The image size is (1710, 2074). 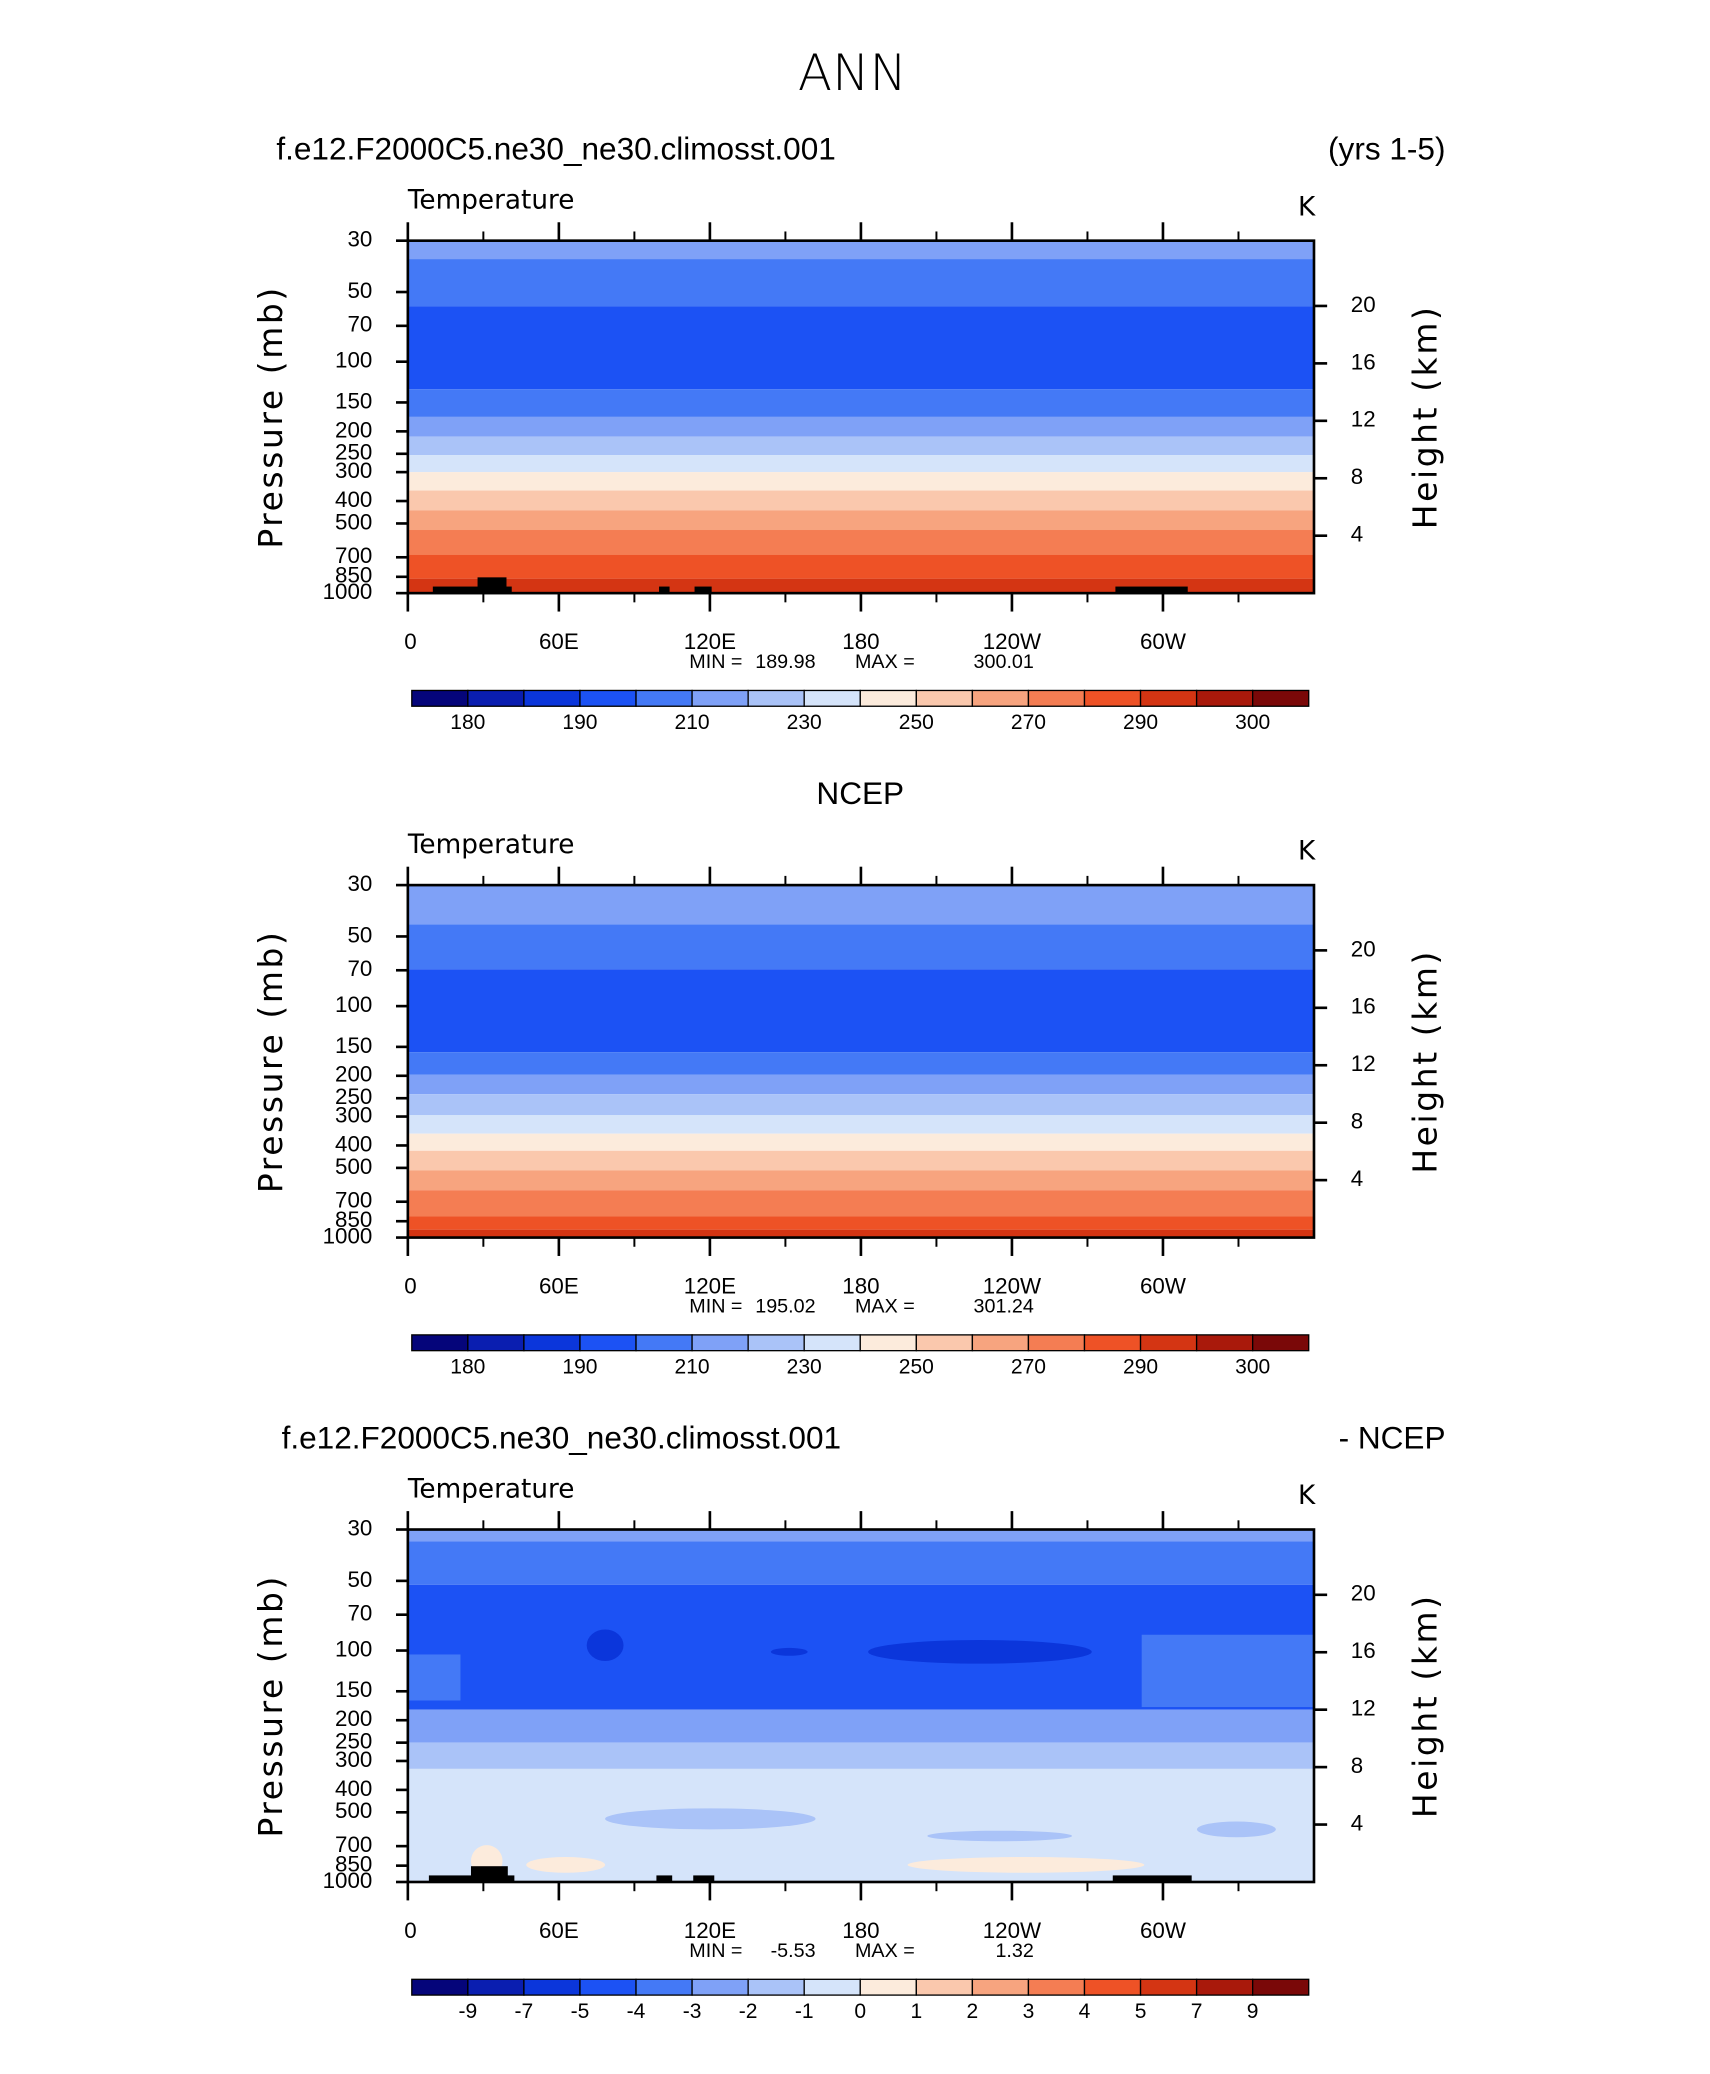 I want to click on figure-title: ANN, so click(x=852, y=73).